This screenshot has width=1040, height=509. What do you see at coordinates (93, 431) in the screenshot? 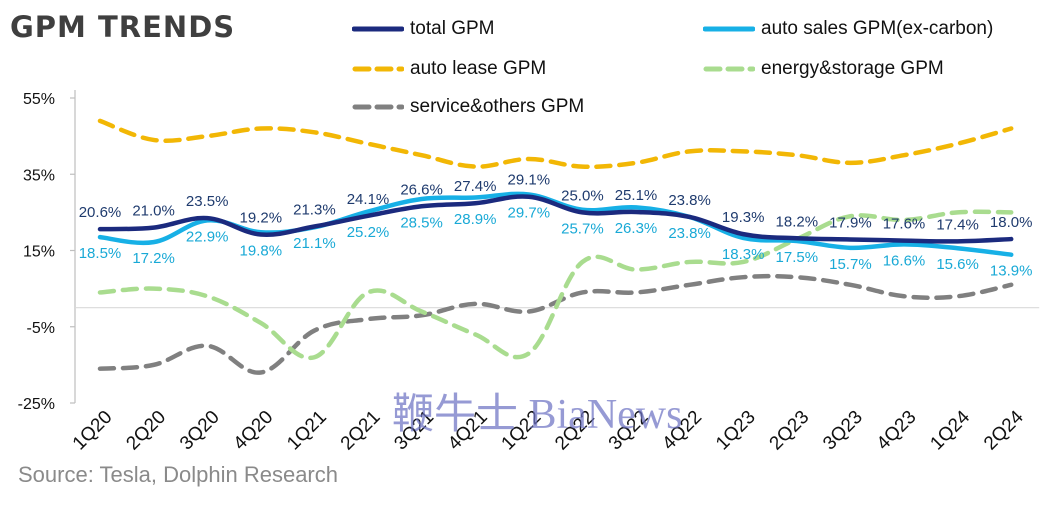
I see `x-tick-label: 1Q20` at bounding box center [93, 431].